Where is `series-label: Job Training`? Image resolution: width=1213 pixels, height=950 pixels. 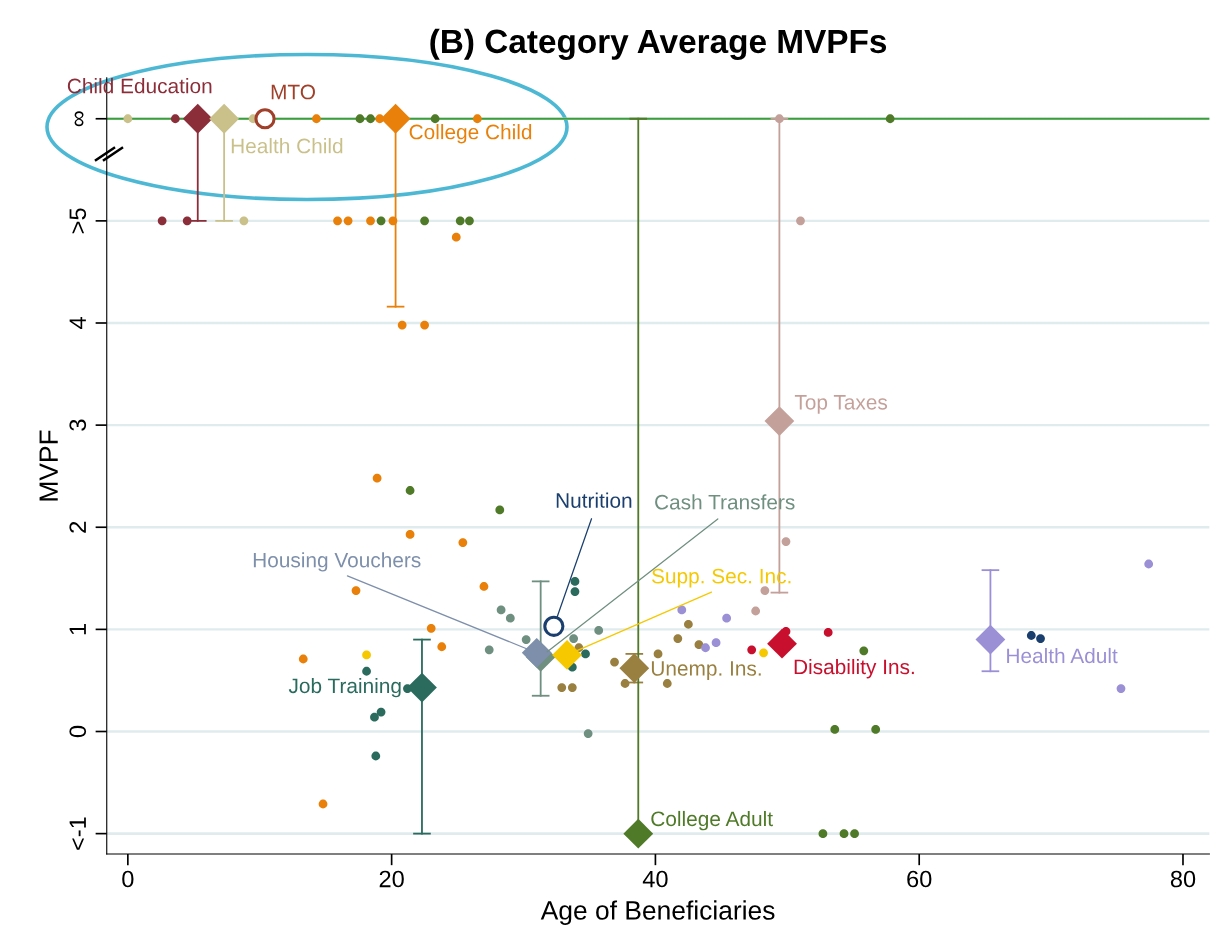
series-label: Job Training is located at coordinates (344, 687).